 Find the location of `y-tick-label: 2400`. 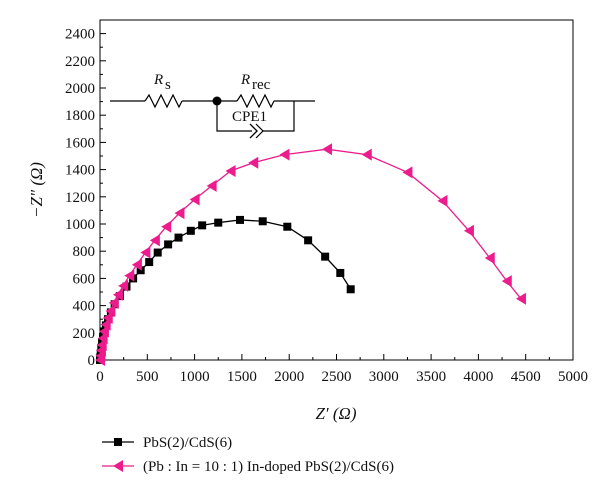

y-tick-label: 2400 is located at coordinates (80, 35).